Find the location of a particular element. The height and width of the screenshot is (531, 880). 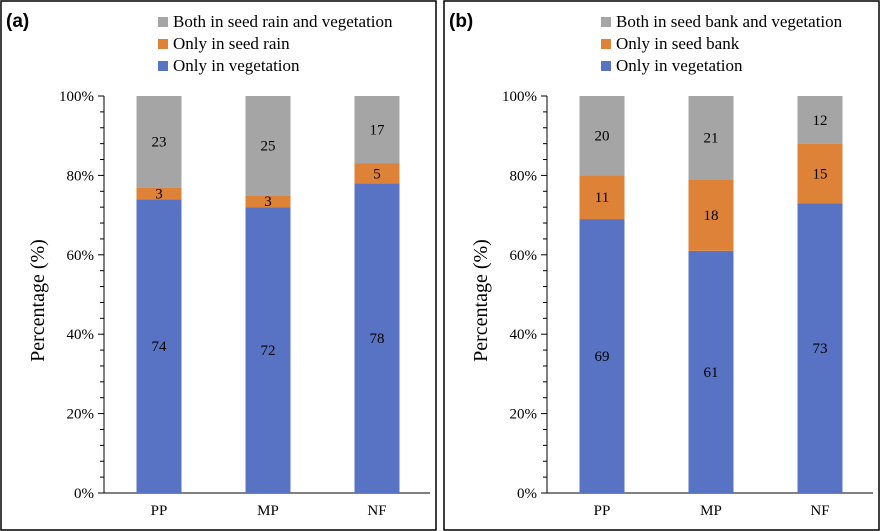

data-label: 17 is located at coordinates (378, 131).